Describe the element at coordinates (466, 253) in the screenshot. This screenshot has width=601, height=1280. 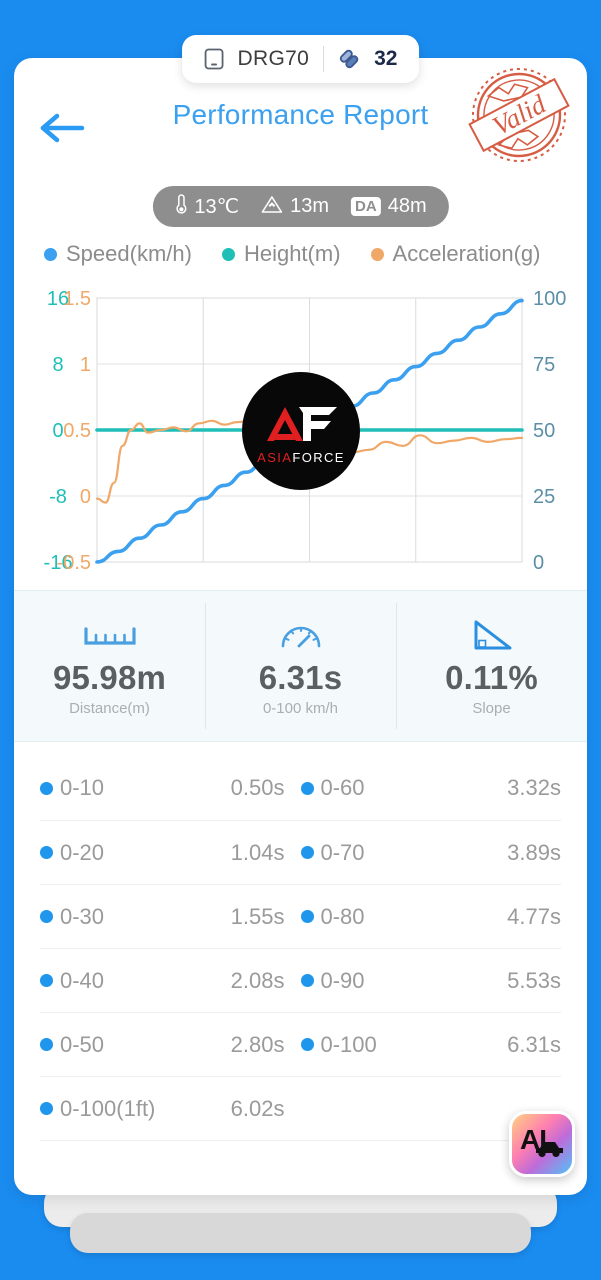
I see `legend-label-acceleration: Acceleration(g)` at that location.